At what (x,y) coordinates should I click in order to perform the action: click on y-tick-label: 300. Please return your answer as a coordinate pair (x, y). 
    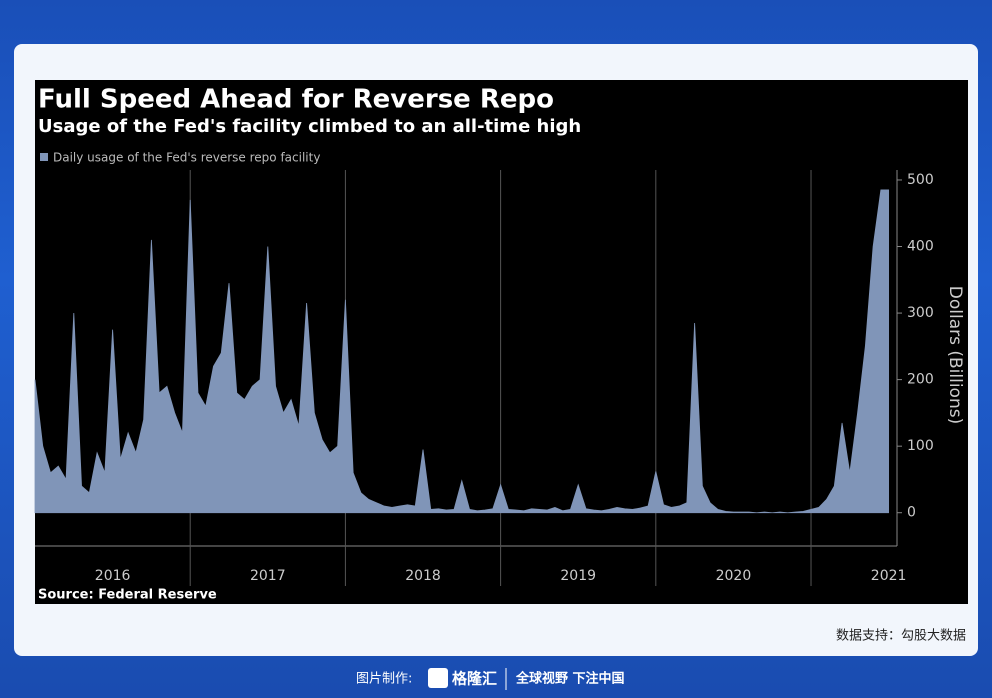
    Looking at the image, I should click on (920, 313).